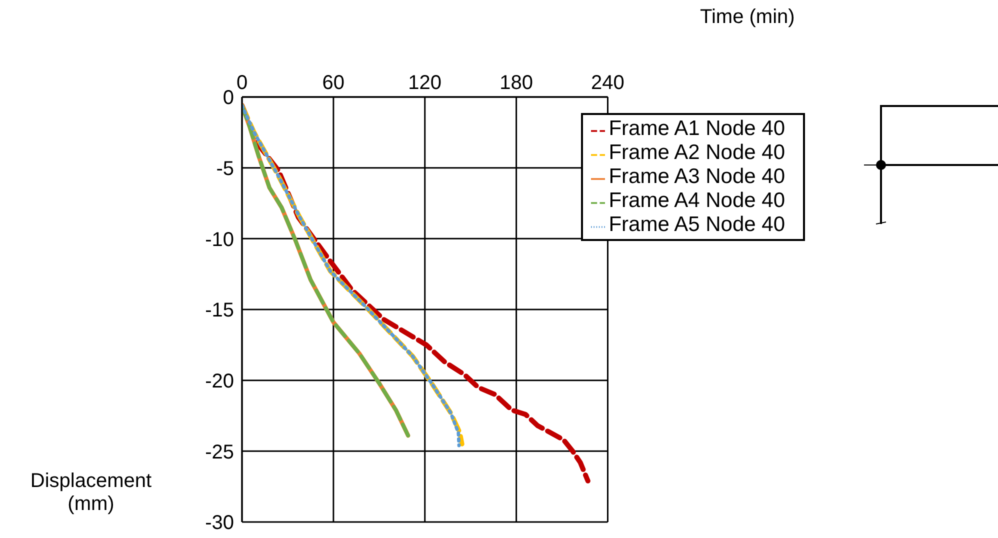  What do you see at coordinates (219, 239) in the screenshot?
I see `y-tick-label: -10` at bounding box center [219, 239].